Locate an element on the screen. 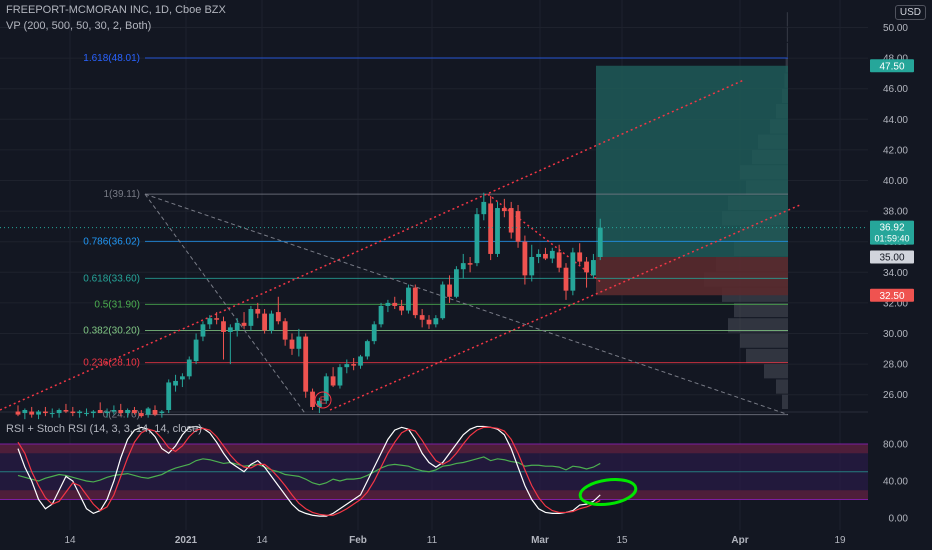 The height and width of the screenshot is (550, 932). price-tag-label: 47.50 is located at coordinates (891, 66).